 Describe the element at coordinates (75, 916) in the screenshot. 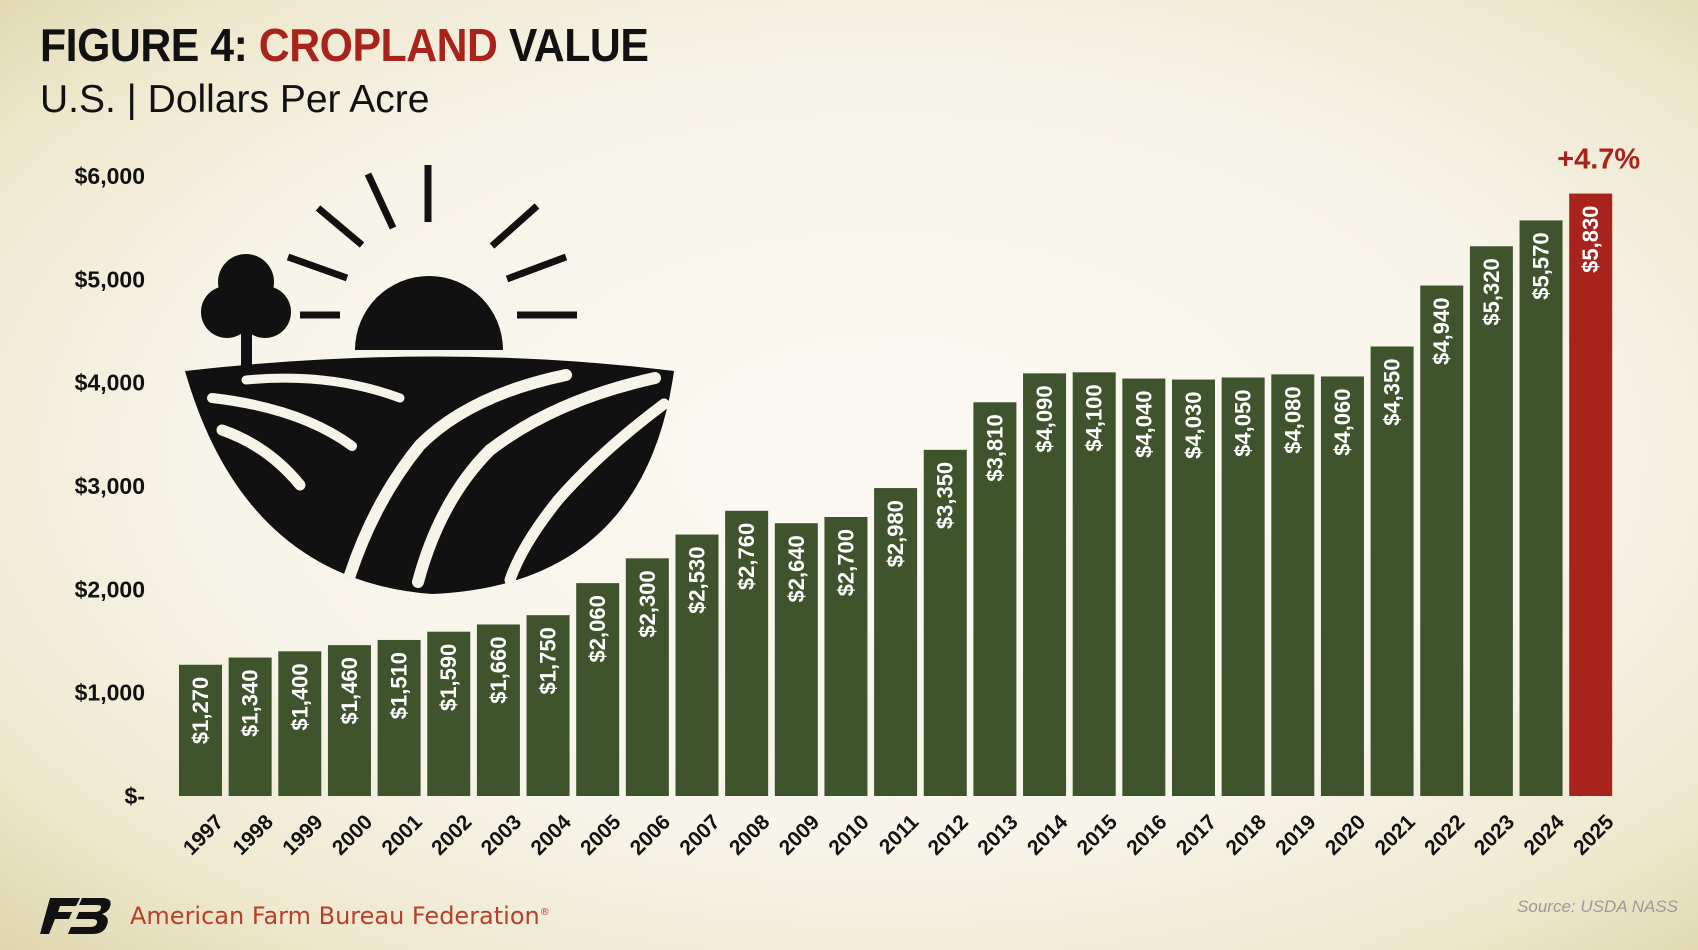

I see `afbf-logo-icon` at that location.